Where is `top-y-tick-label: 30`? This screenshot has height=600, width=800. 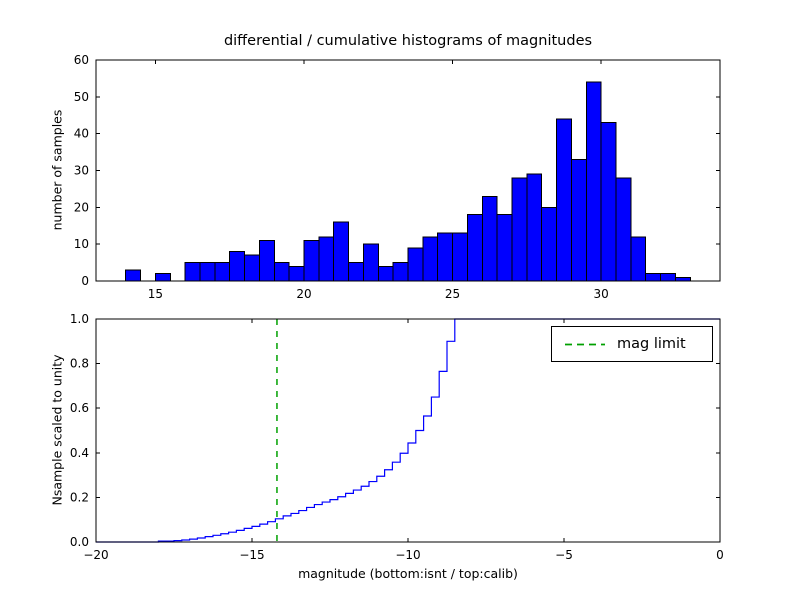
top-y-tick-label: 30 is located at coordinates (81, 171).